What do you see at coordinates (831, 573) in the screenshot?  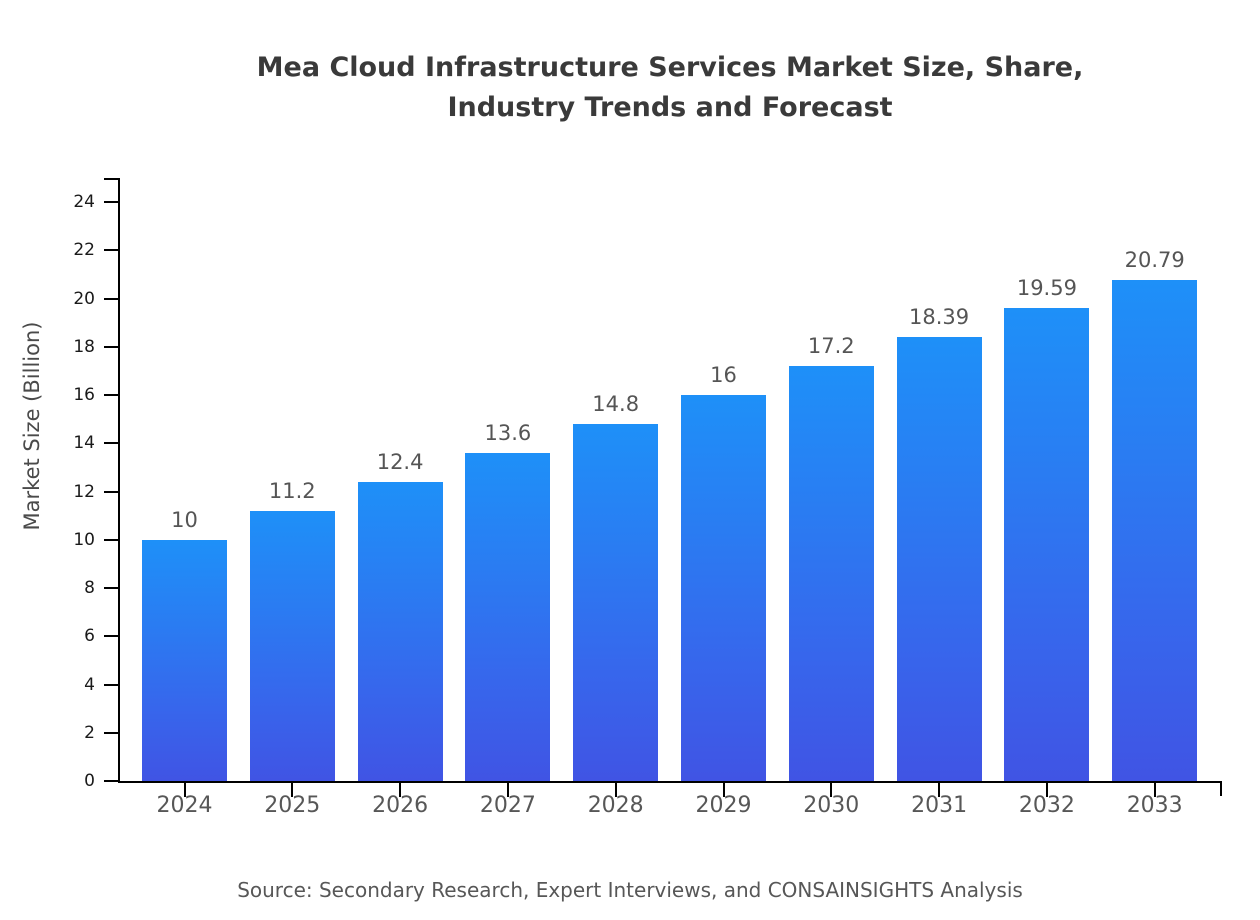 I see `bar-2030` at bounding box center [831, 573].